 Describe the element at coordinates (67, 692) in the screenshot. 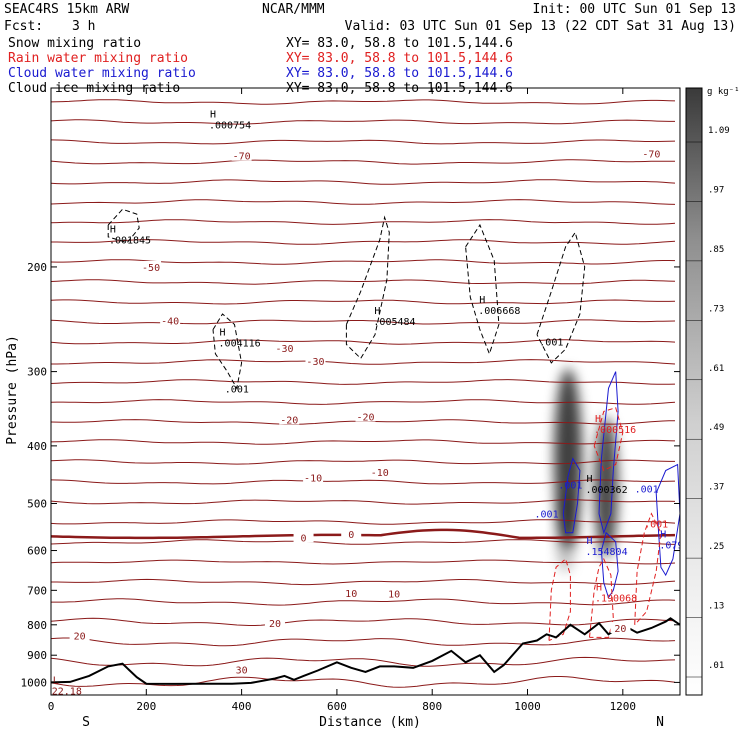

I see `extremum-value: 22.18` at that location.